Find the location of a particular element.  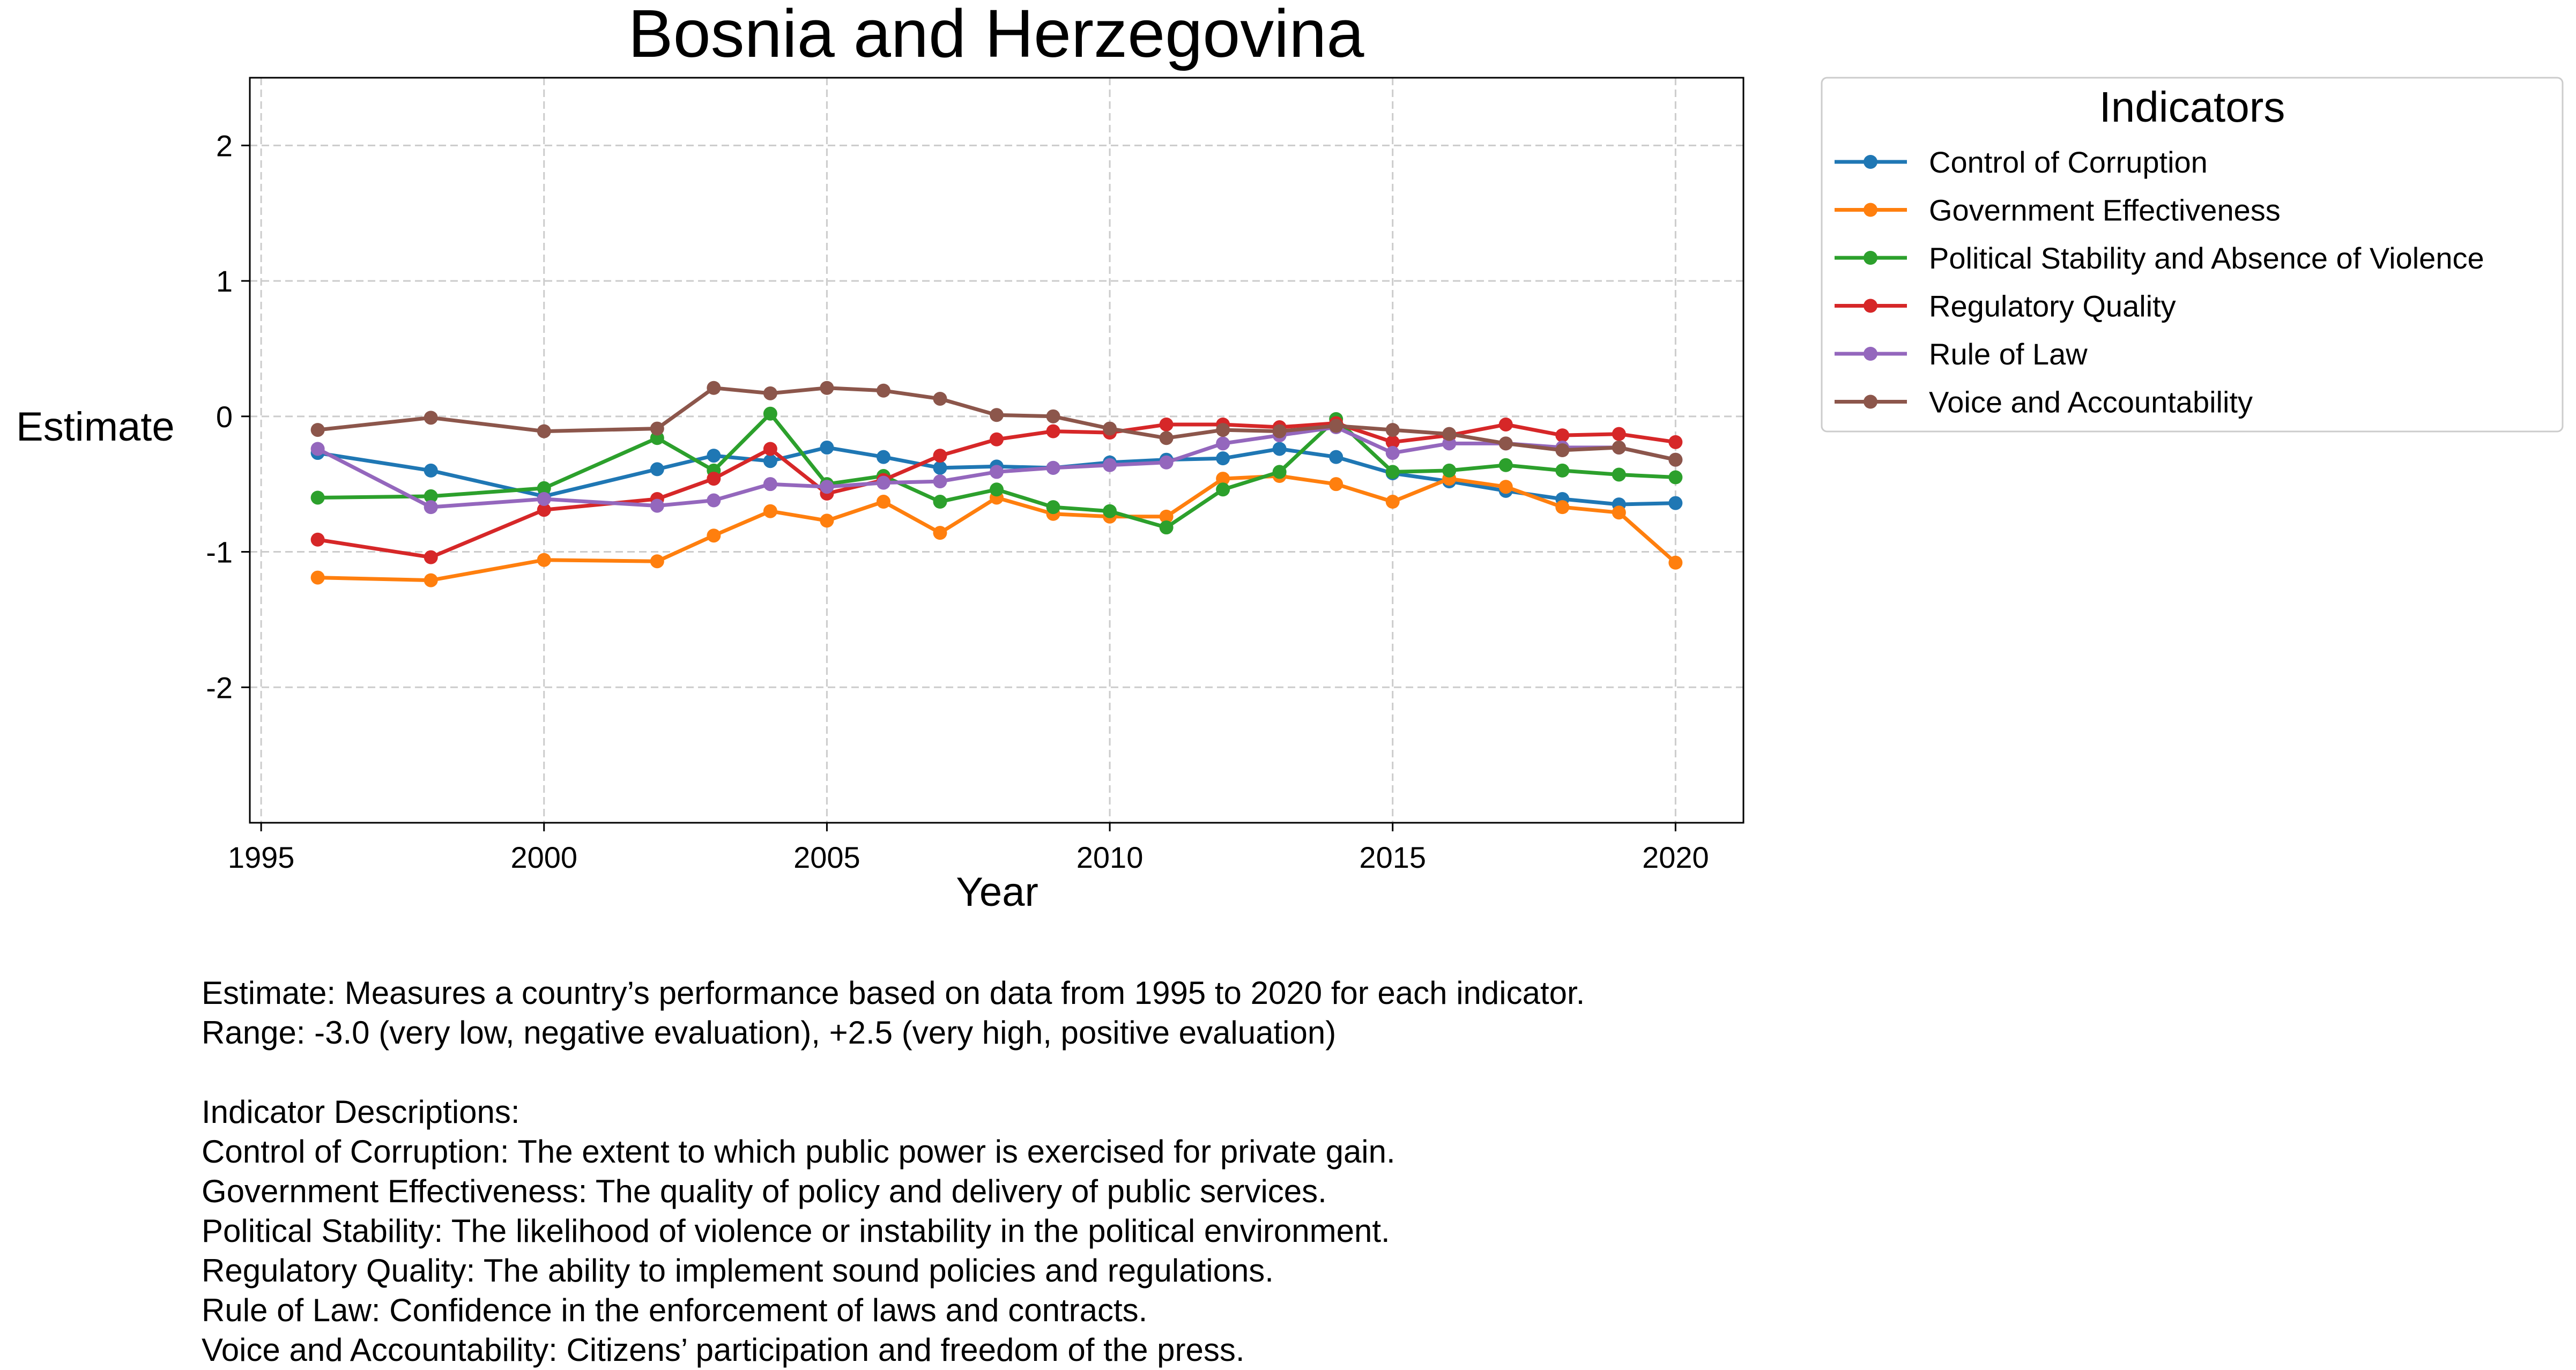

x-axis-label: Year is located at coordinates (997, 892).